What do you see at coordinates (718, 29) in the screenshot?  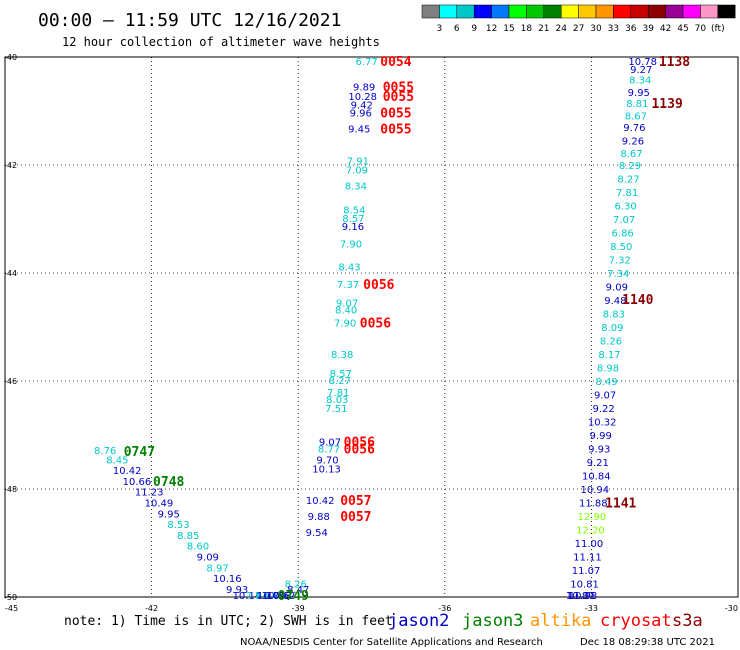 I see `scale-label: (ft)` at bounding box center [718, 29].